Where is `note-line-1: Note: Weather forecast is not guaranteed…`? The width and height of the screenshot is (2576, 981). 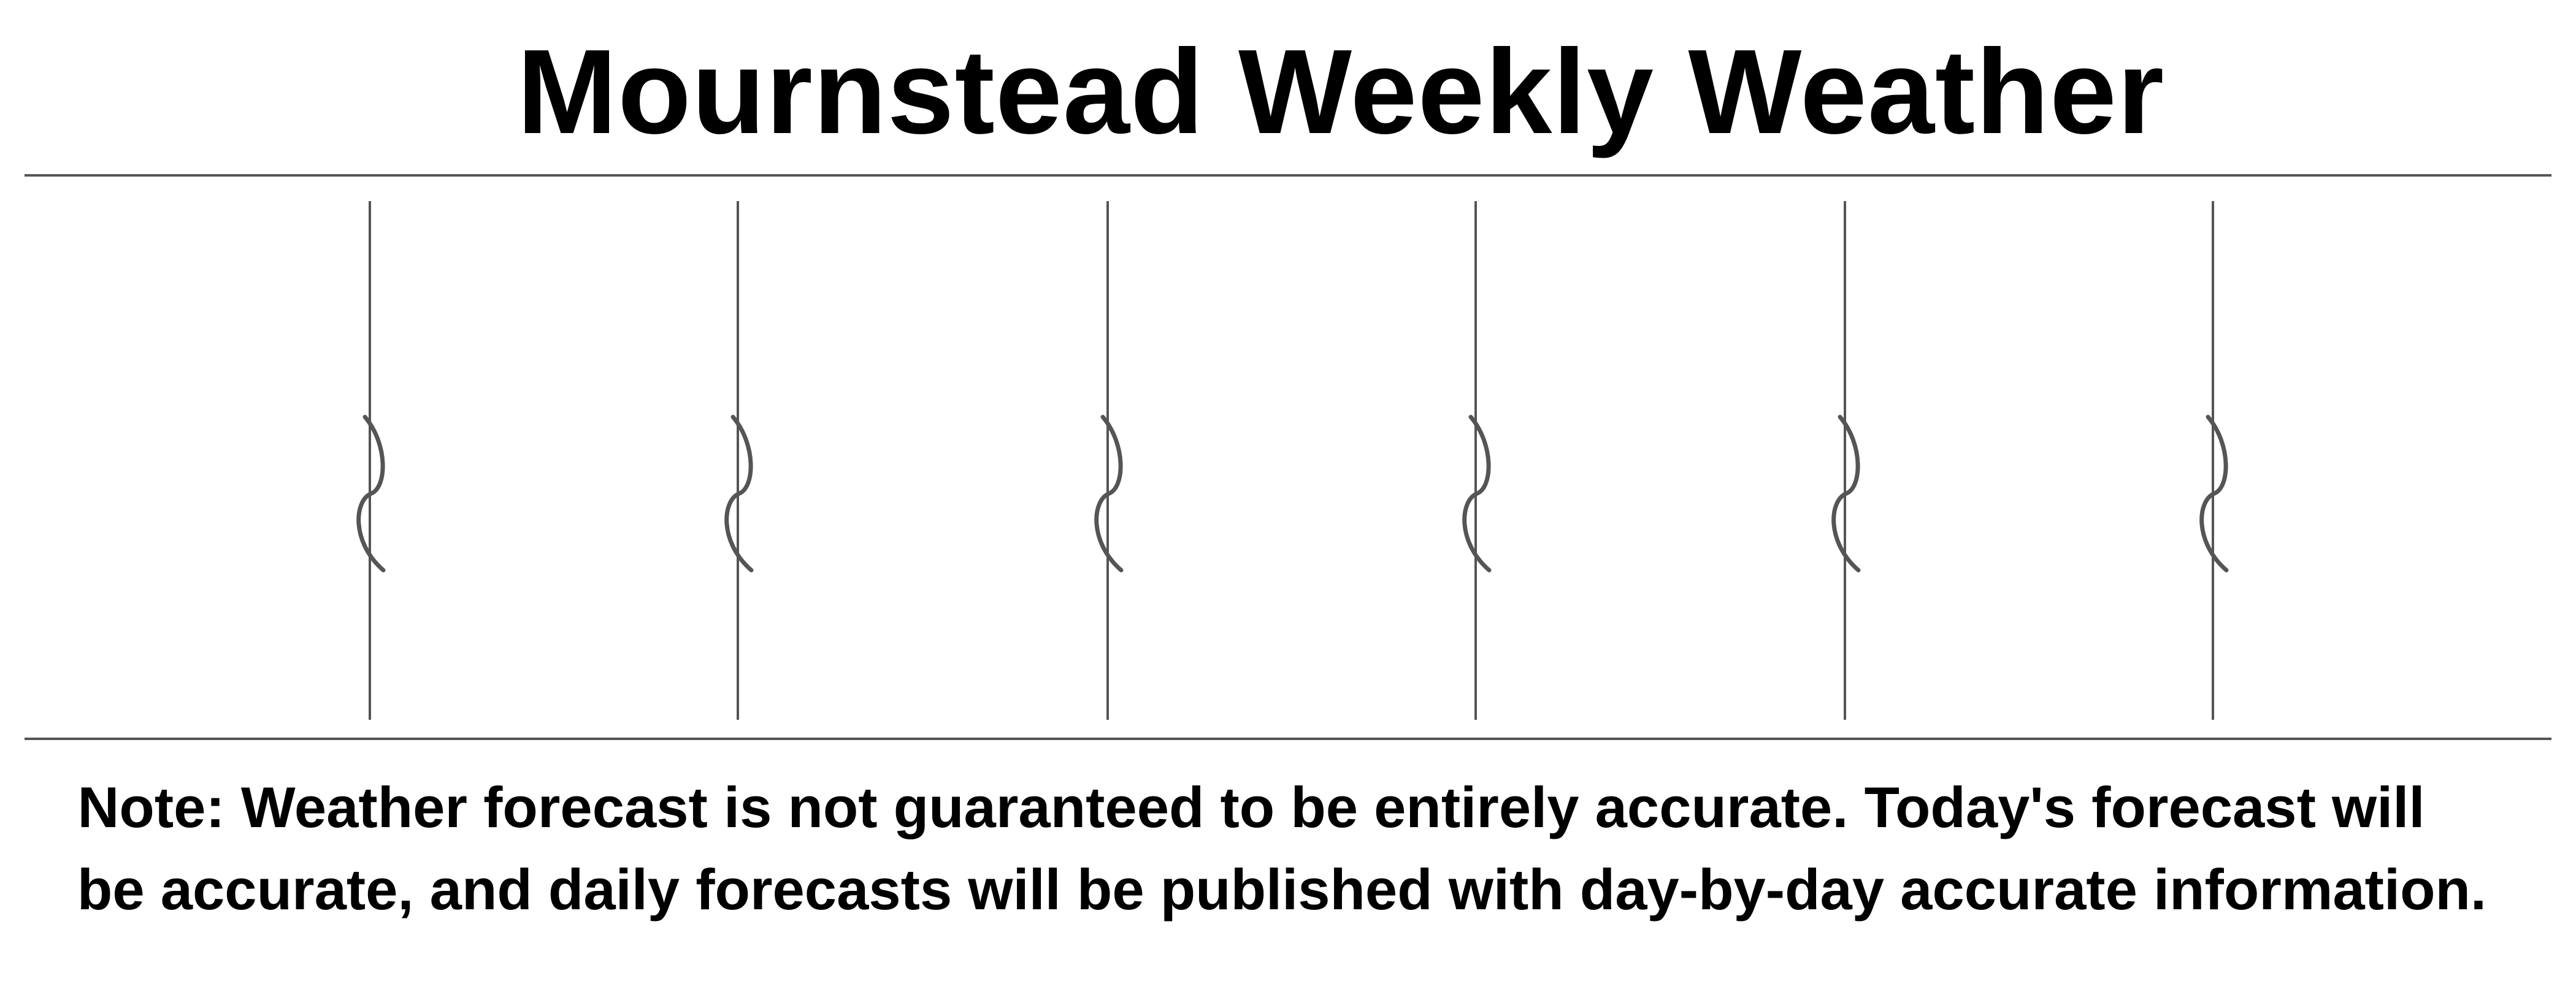
note-line-1: Note: Weather forecast is not guaranteed… is located at coordinates (1251, 807).